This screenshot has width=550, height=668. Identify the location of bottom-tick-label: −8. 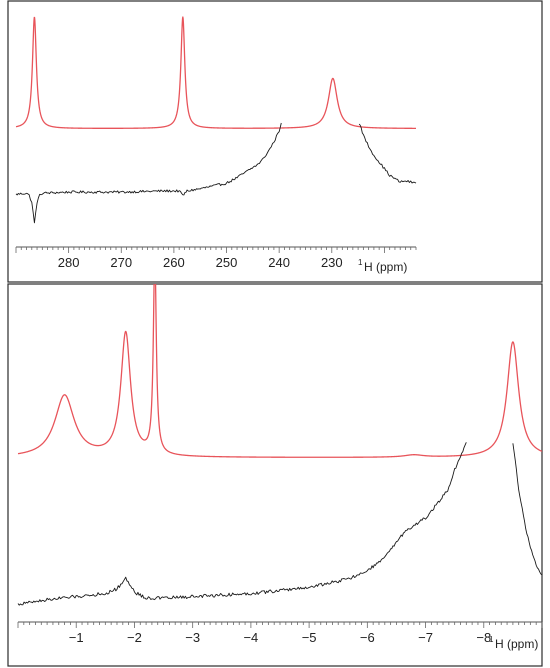
(483, 637).